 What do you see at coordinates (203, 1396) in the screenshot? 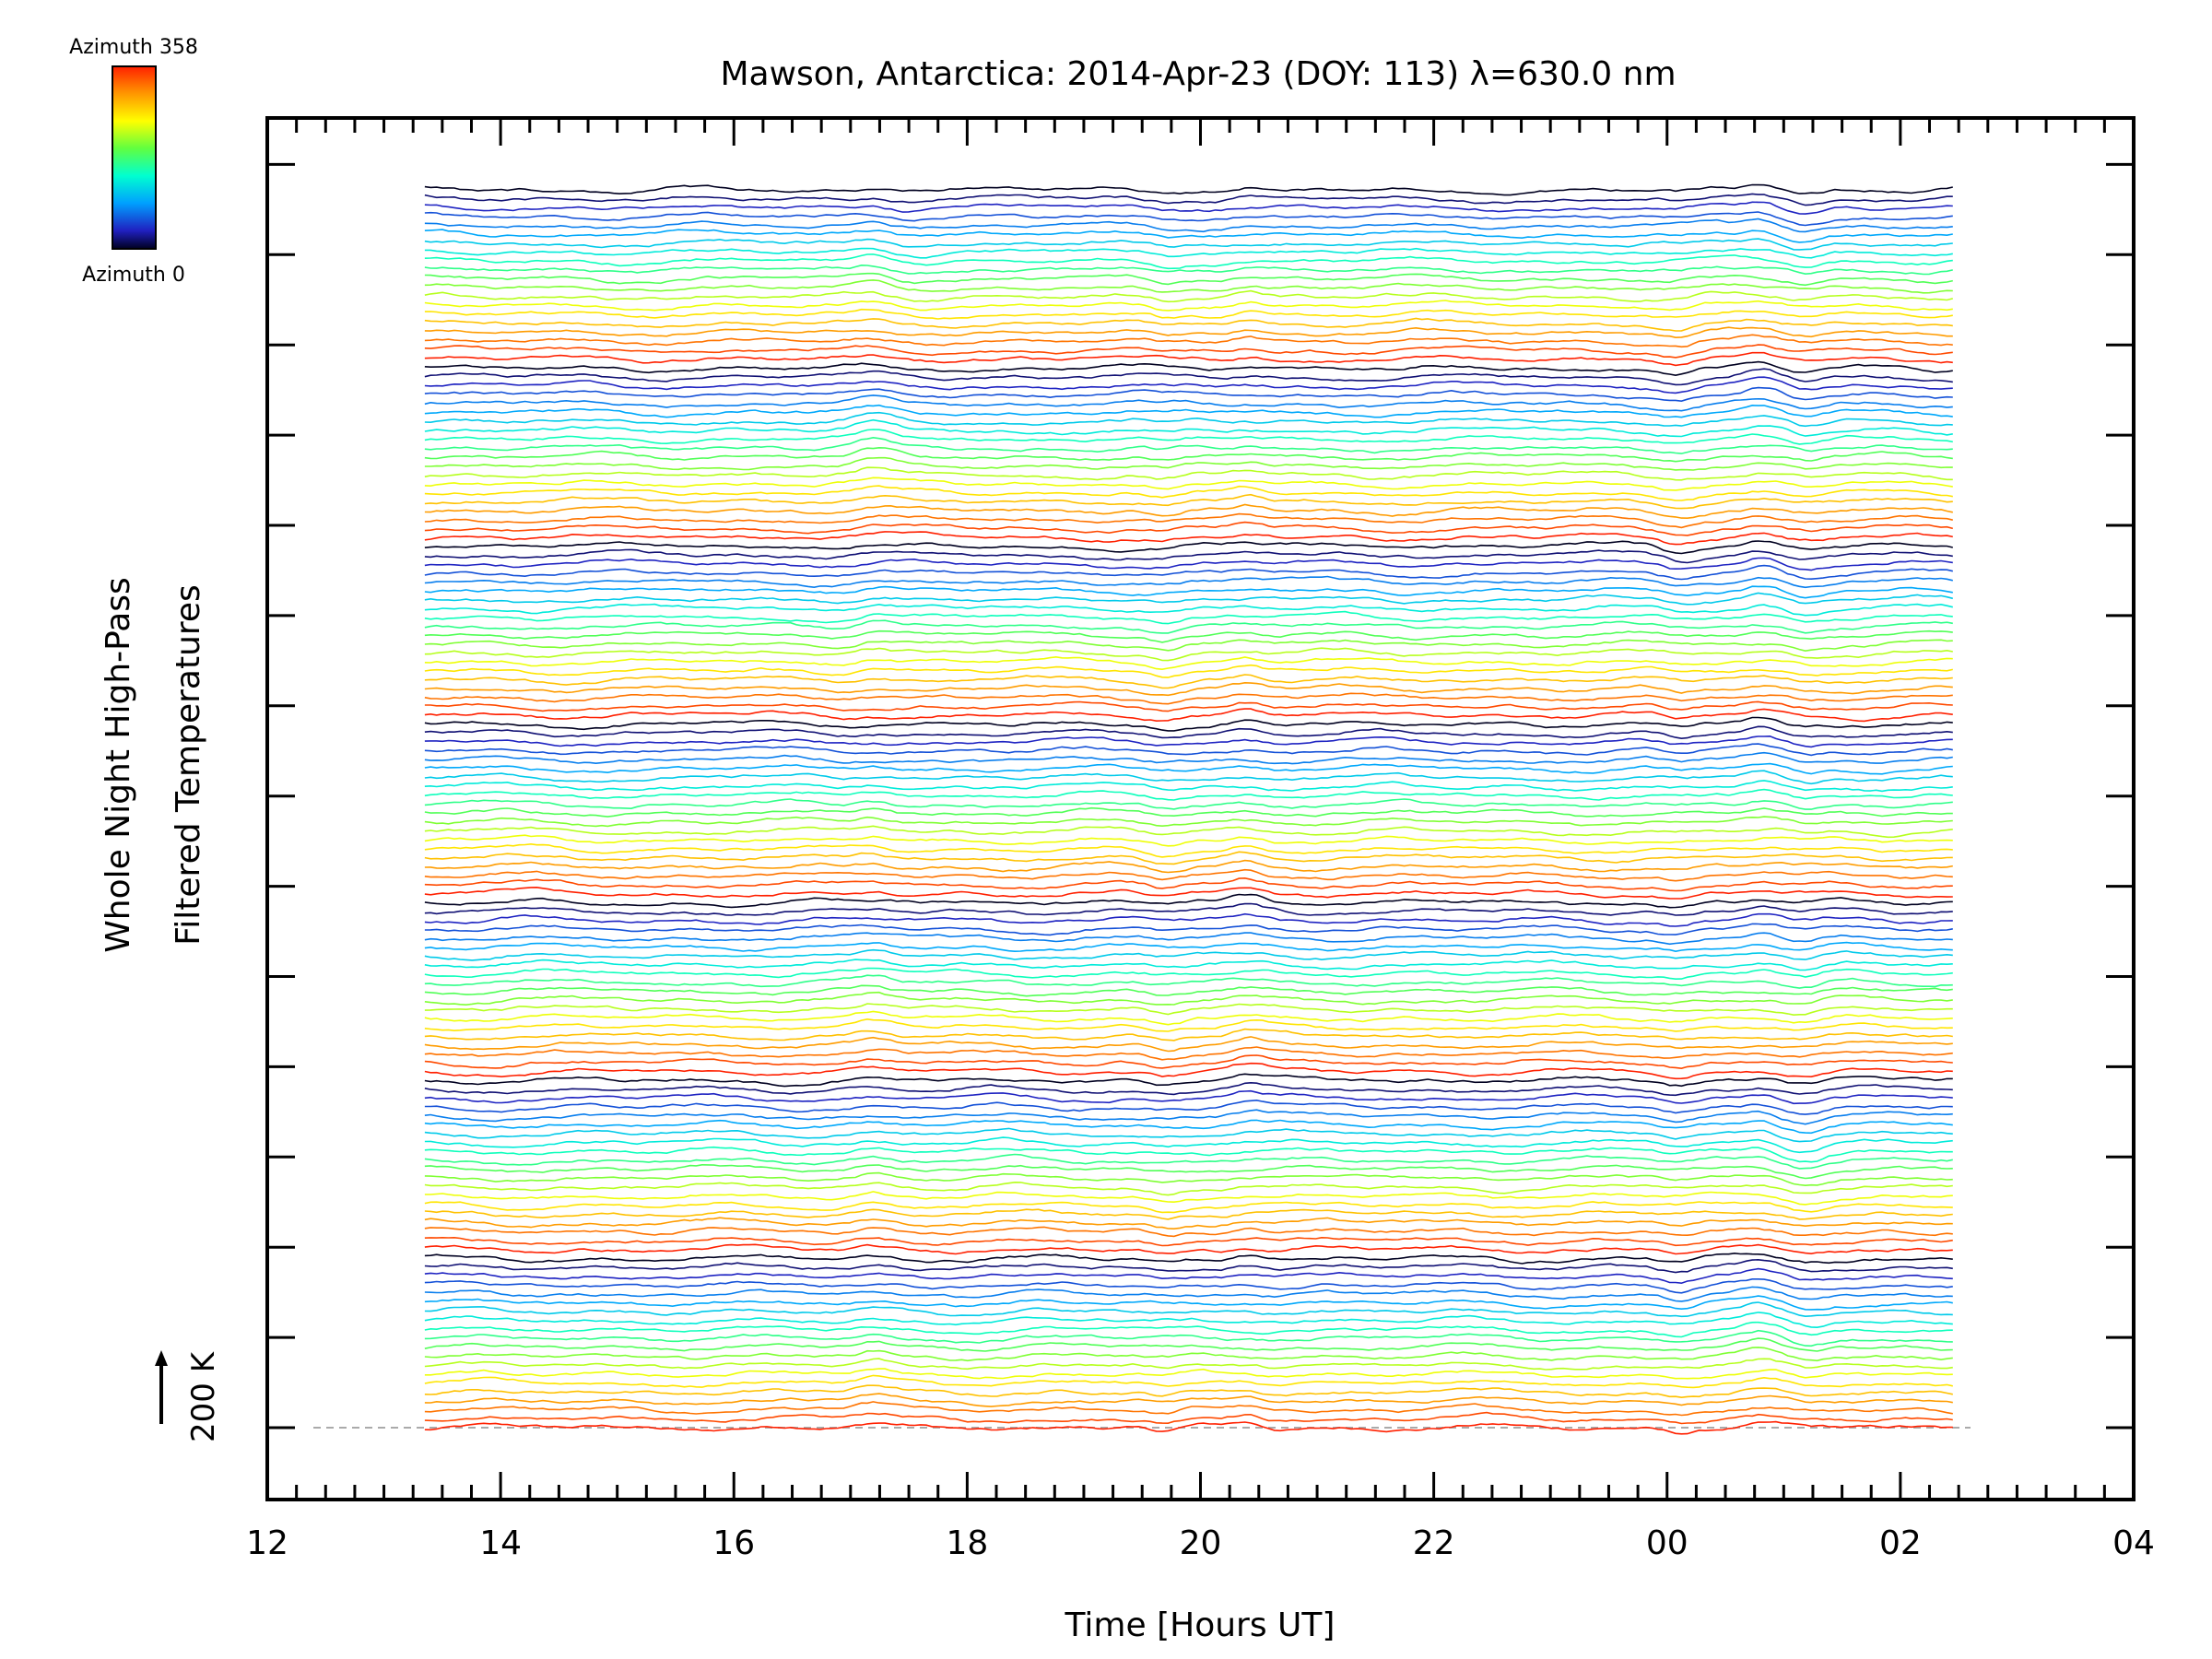
I see `scale-label: 200 K` at bounding box center [203, 1396].